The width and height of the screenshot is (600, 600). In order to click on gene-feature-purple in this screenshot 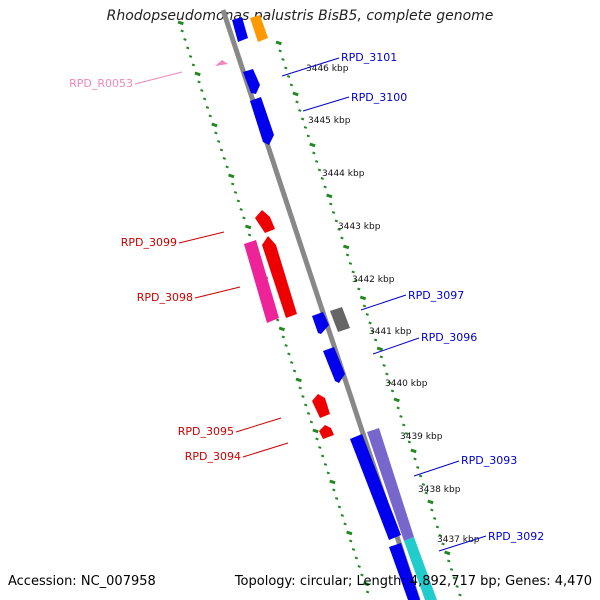, I will do `click(390, 484)`.